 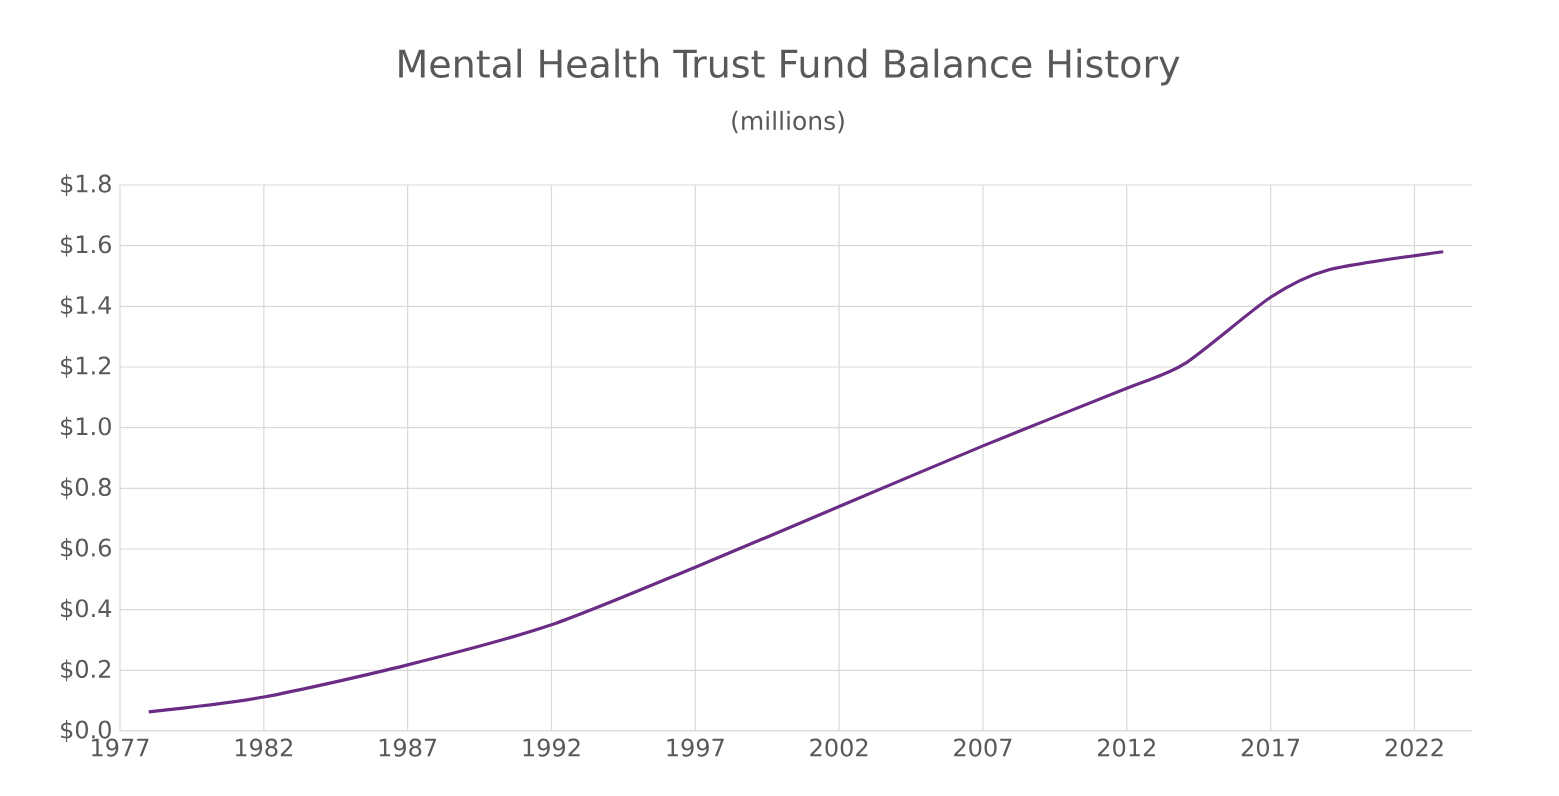 What do you see at coordinates (983, 747) in the screenshot?
I see `x-tick-label: 2007` at bounding box center [983, 747].